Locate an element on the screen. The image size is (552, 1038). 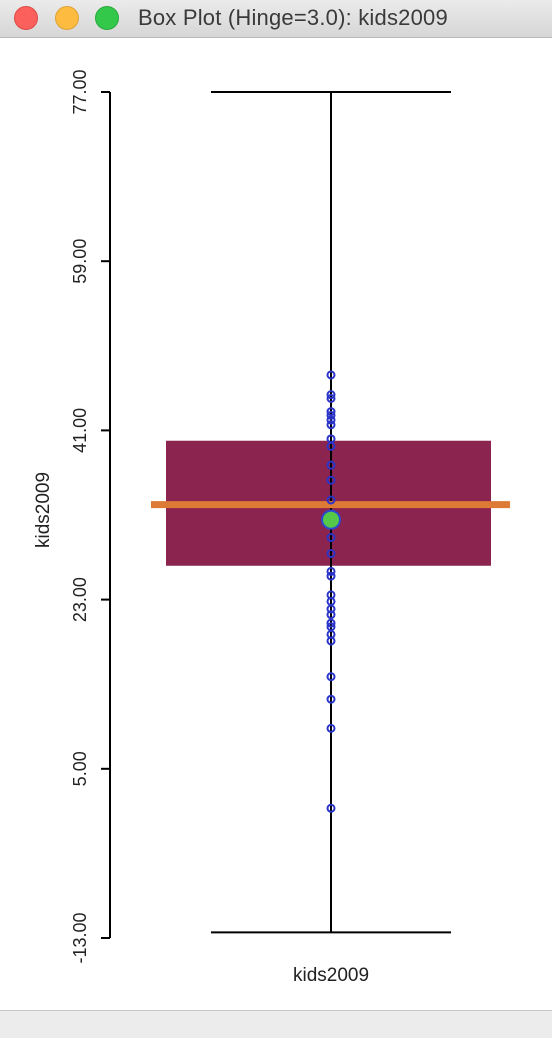
y-axis-title: kids2009 is located at coordinates (43, 510).